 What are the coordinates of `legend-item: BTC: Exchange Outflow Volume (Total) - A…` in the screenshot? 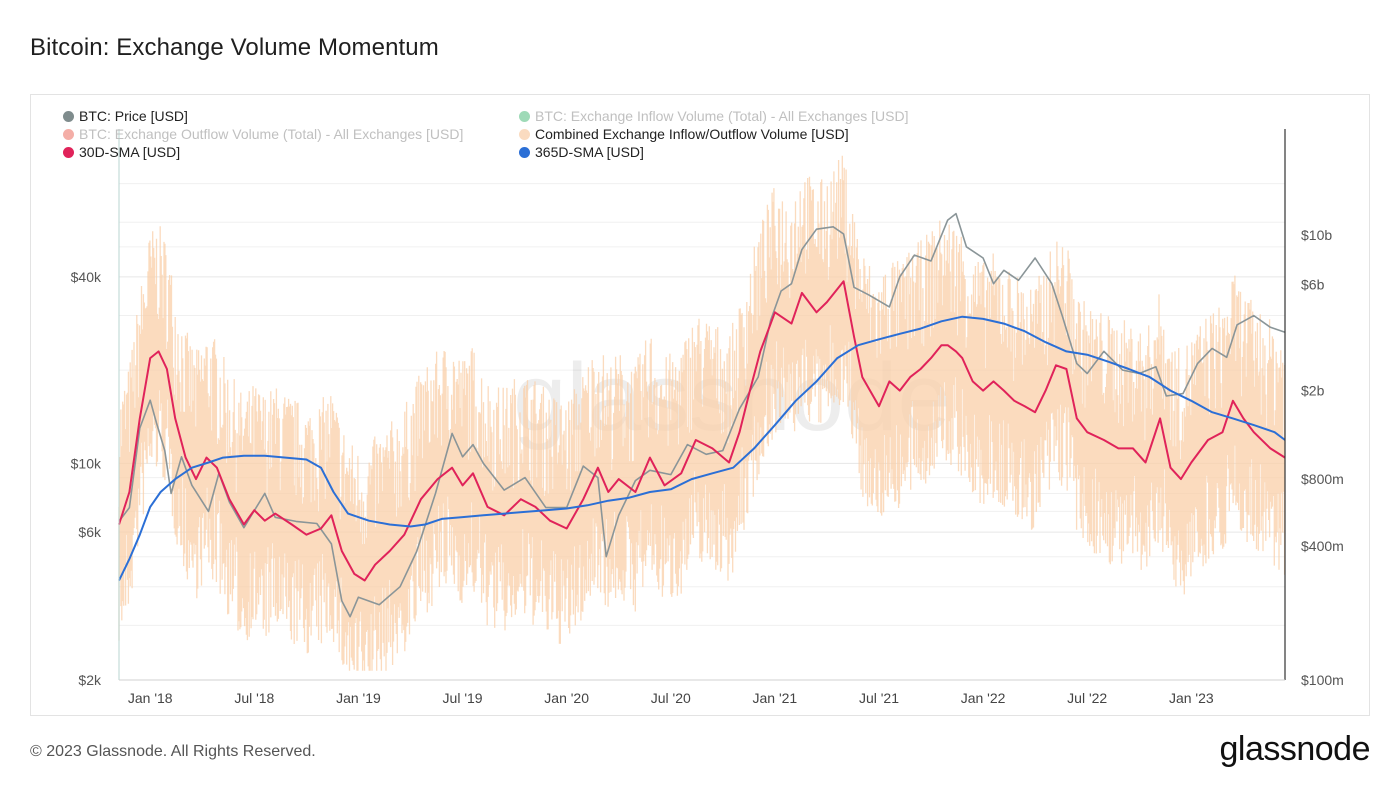 It's located at (263, 134).